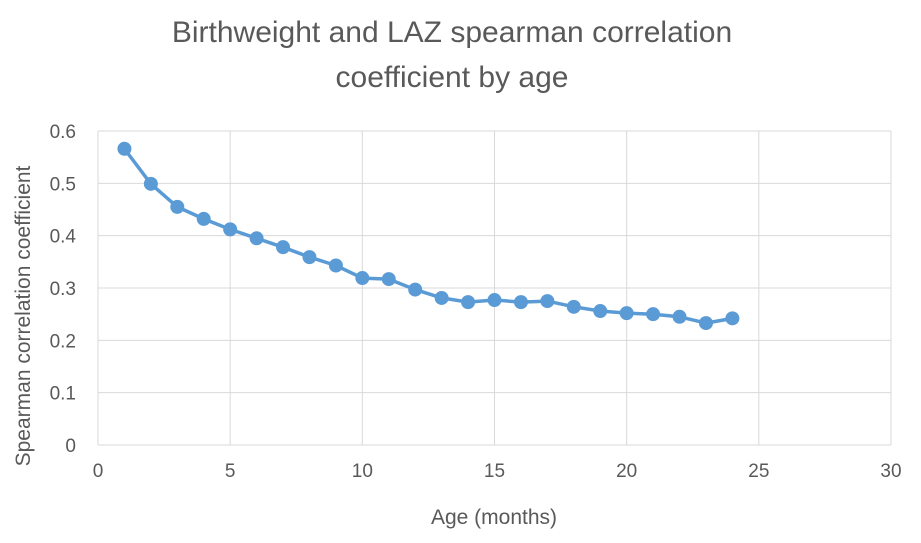 This screenshot has width=921, height=543. I want to click on y-tick-label: 0, so click(70, 446).